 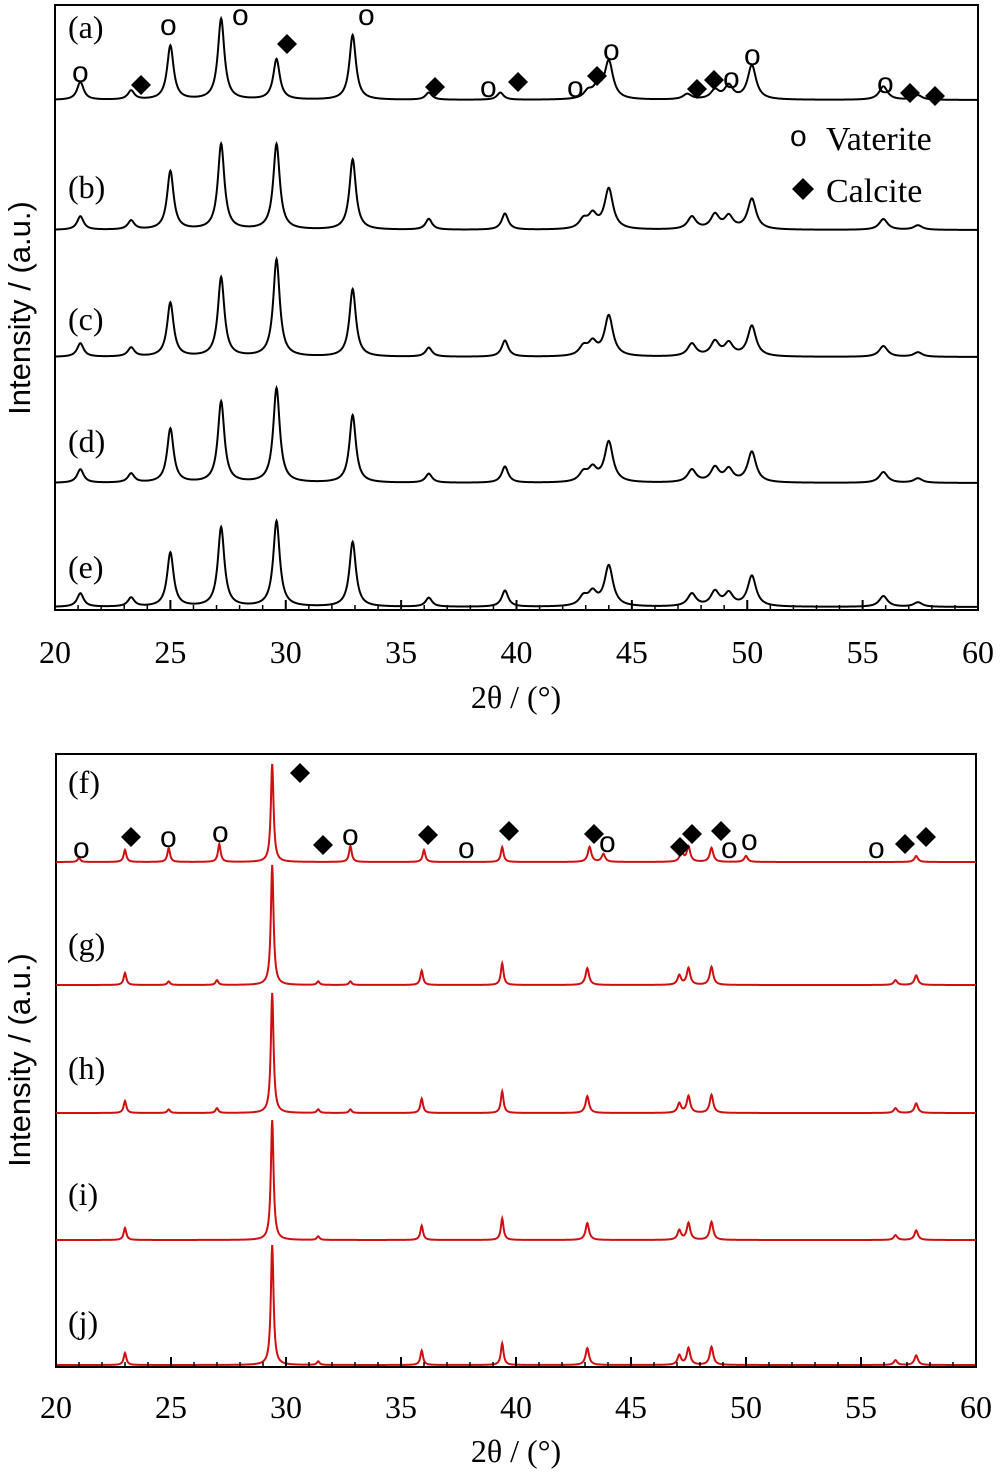 What do you see at coordinates (84, 782) in the screenshot?
I see `series-label-f: (f)` at bounding box center [84, 782].